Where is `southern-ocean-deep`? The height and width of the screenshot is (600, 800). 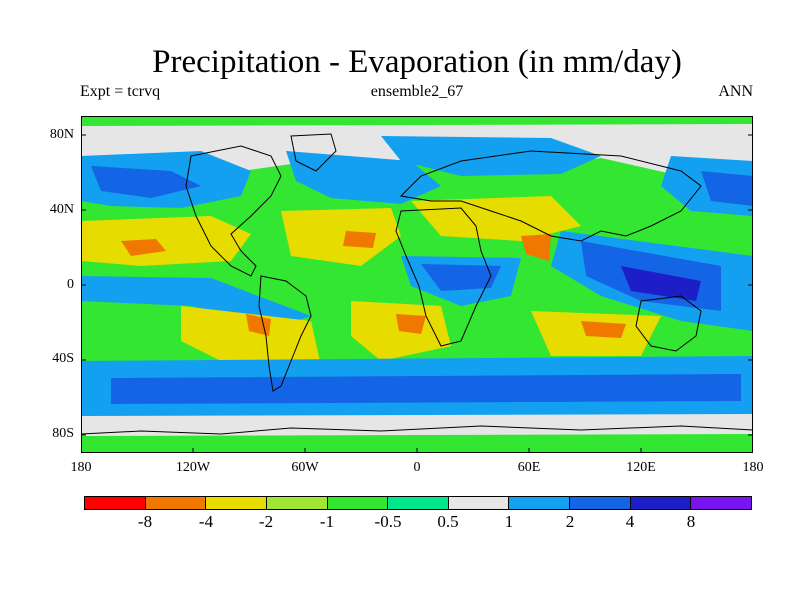 southern-ocean-deep is located at coordinates (426, 389).